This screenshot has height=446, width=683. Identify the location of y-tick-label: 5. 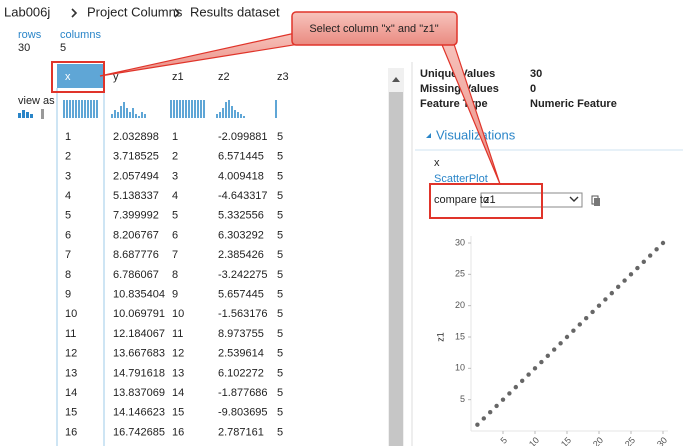
(462, 399).